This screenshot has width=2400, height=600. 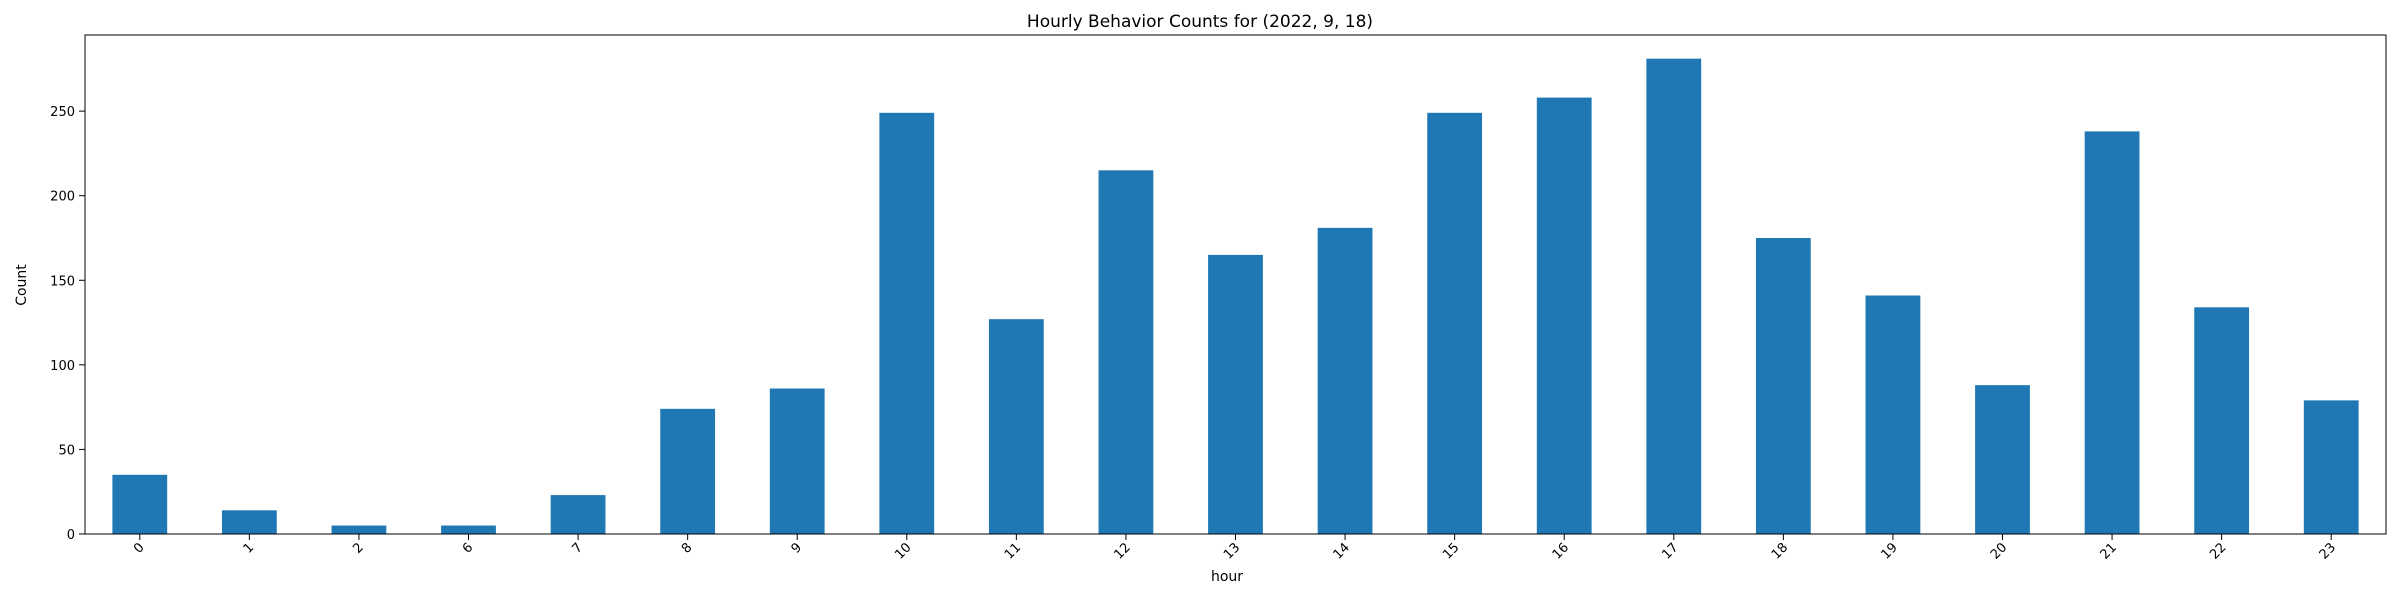 What do you see at coordinates (1227, 577) in the screenshot?
I see `x-axis-label: hour` at bounding box center [1227, 577].